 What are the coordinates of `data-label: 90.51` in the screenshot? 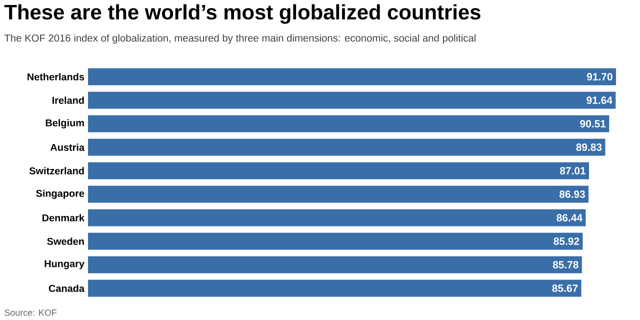 It's located at (593, 124).